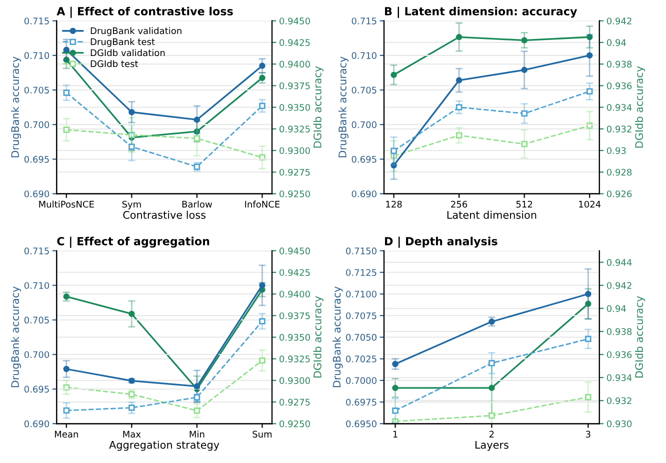 Image resolution: width=666 pixels, height=463 pixels. What do you see at coordinates (361, 359) in the screenshot?
I see `y-tick-label: 0.7025` at bounding box center [361, 359].